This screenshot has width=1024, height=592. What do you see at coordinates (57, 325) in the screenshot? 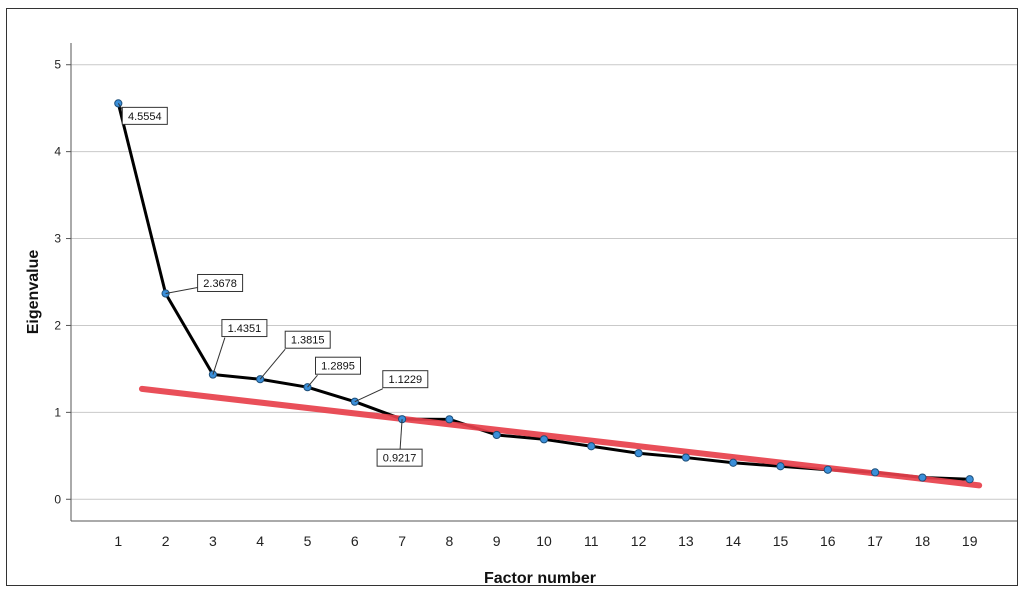
I see `y-tick-label: 2` at bounding box center [57, 325].